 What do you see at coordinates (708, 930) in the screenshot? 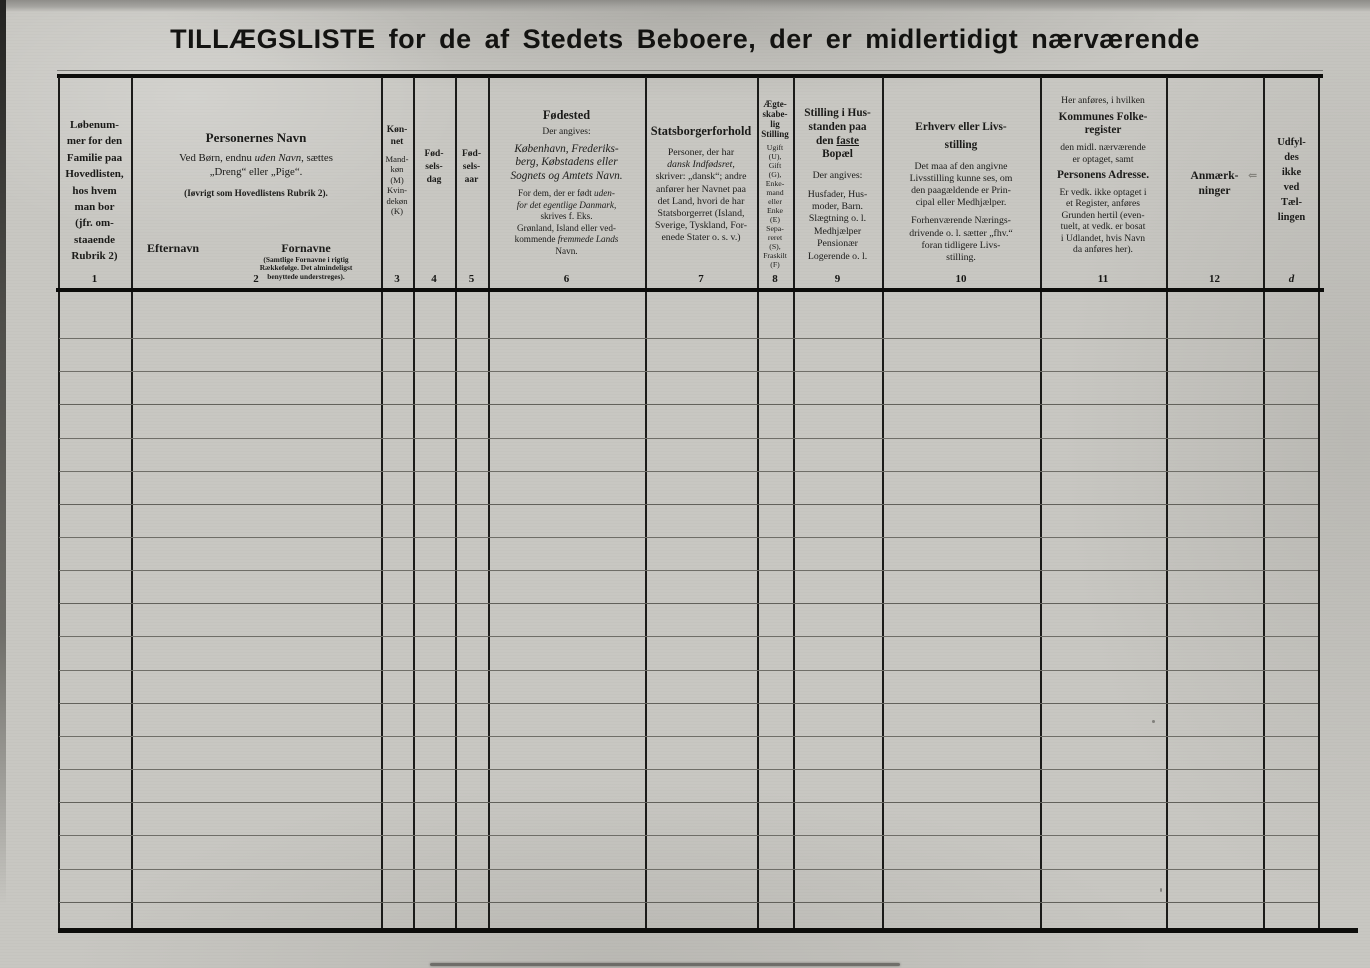
I see `table-bottom-rule` at bounding box center [708, 930].